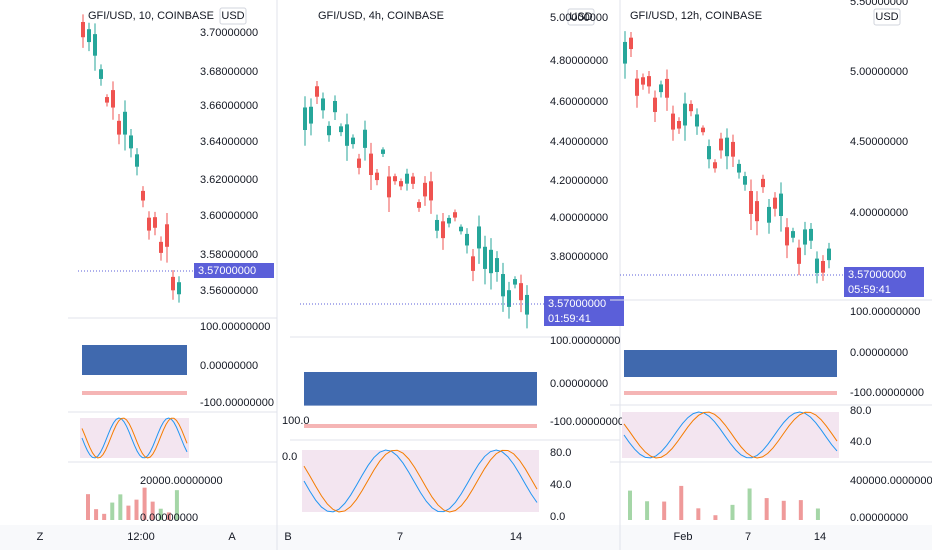 Image resolution: width=932 pixels, height=550 pixels. I want to click on price-tag-label: 3.57000000, so click(877, 275).